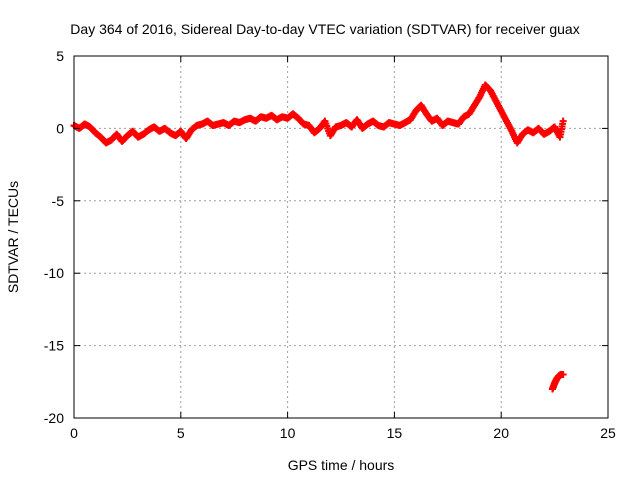  What do you see at coordinates (608, 433) in the screenshot?
I see `x-tick-label: 25` at bounding box center [608, 433].